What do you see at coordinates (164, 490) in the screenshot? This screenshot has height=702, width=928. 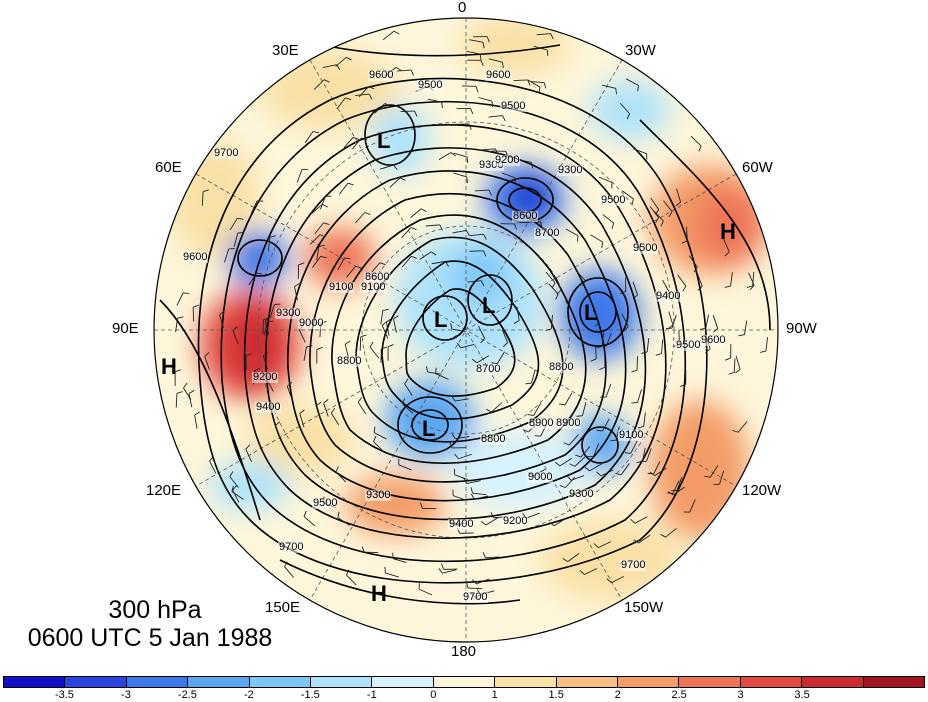 I see `lon-label-120e: 120E` at bounding box center [164, 490].